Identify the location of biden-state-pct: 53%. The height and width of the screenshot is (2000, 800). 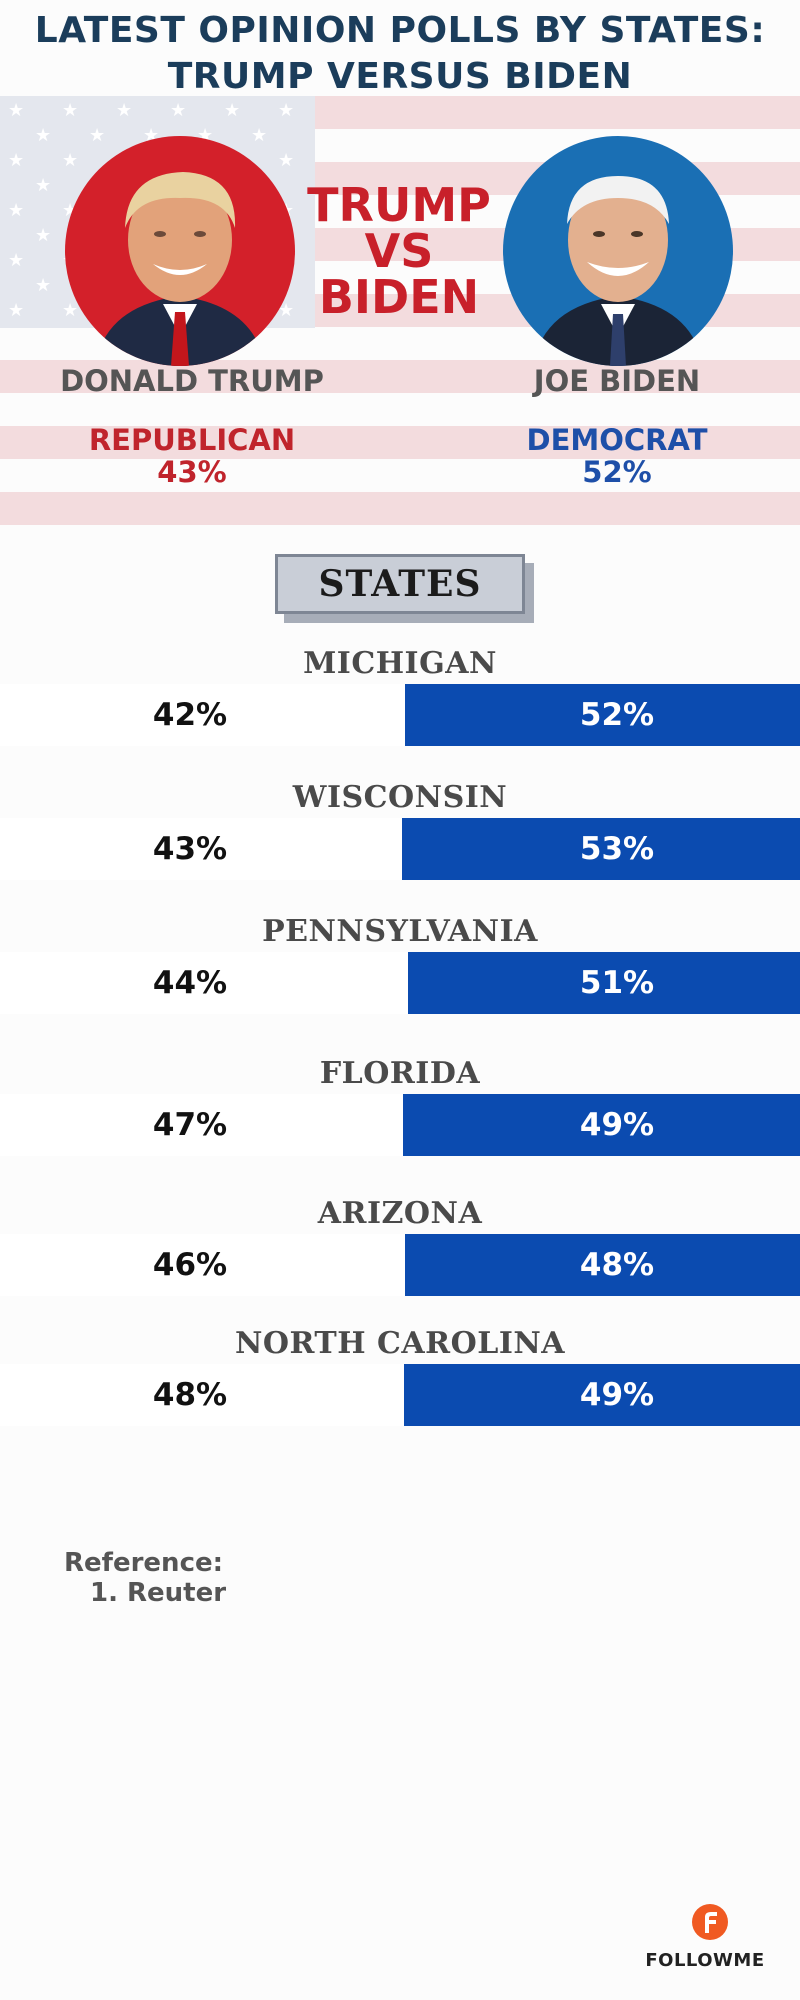
(617, 849).